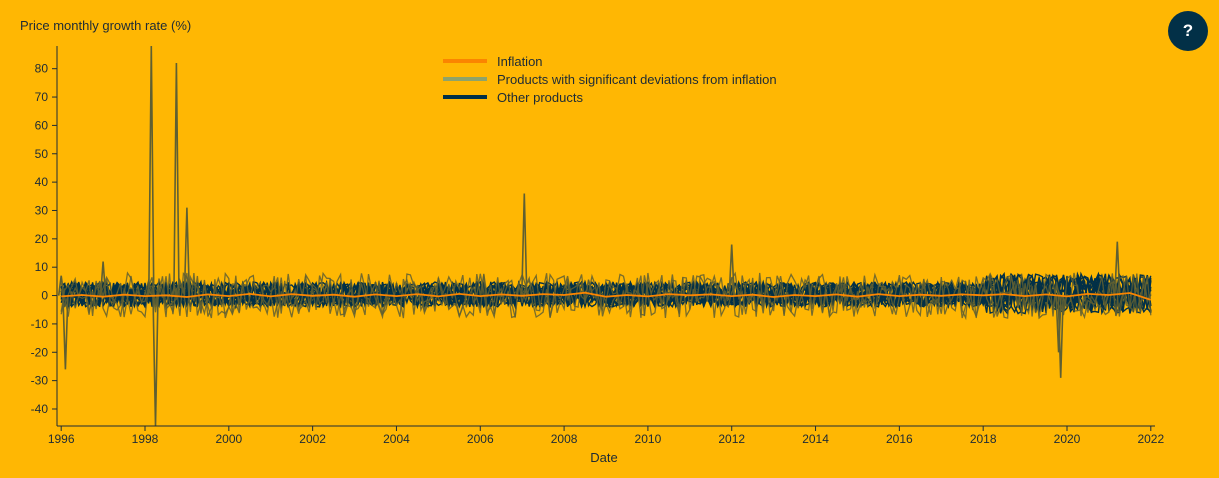 Image resolution: width=1219 pixels, height=478 pixels. Describe the element at coordinates (480, 439) in the screenshot. I see `x-tick-label: 2006` at that location.